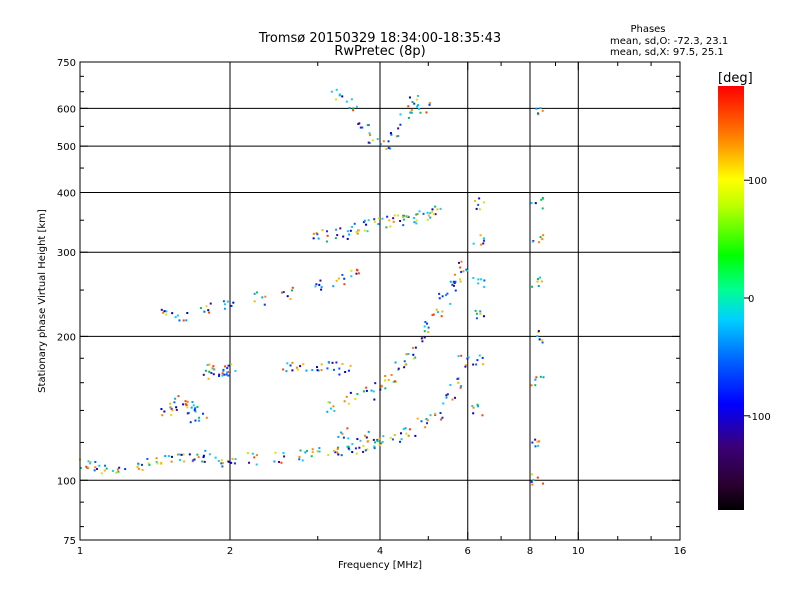 The width and height of the screenshot is (800, 600). What do you see at coordinates (680, 551) in the screenshot?
I see `x-tick-label: 16` at bounding box center [680, 551].